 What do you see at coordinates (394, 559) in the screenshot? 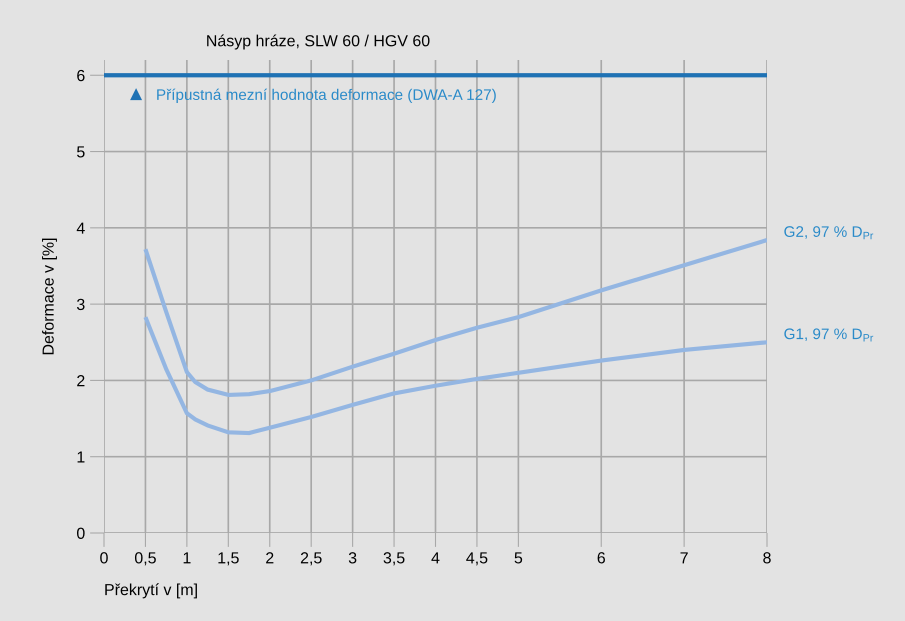
I see `x-tick-label: 3,5` at bounding box center [394, 559].